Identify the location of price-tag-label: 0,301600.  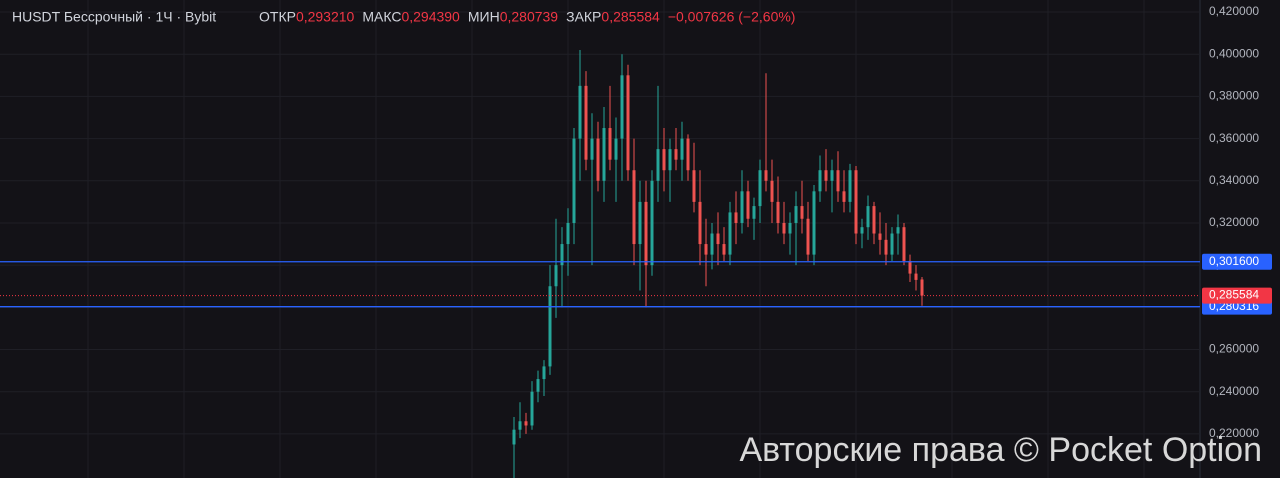
(1234, 261).